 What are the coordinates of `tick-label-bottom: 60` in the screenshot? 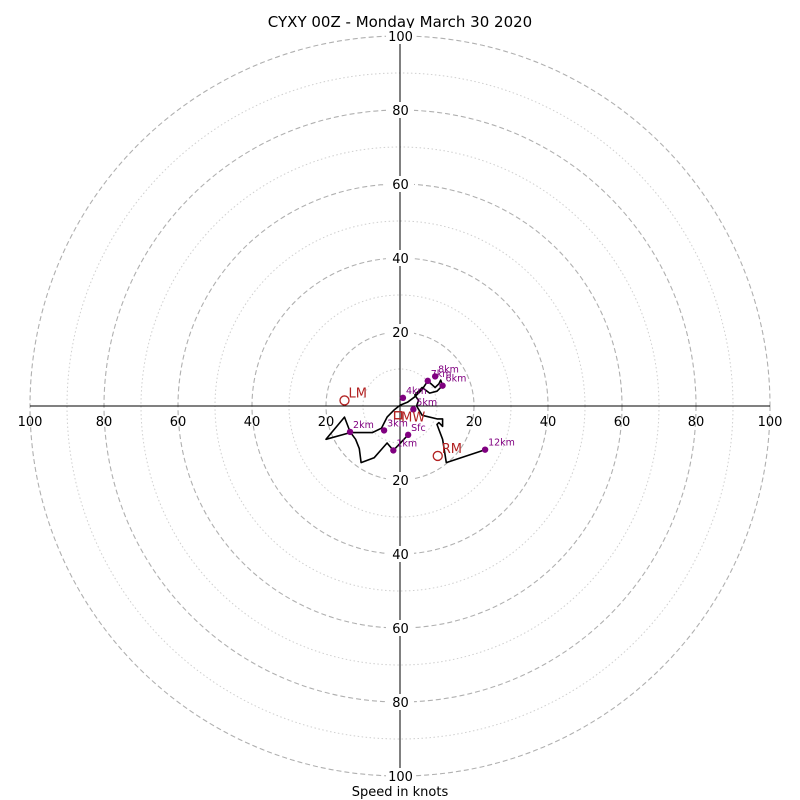 It's located at (400, 629).